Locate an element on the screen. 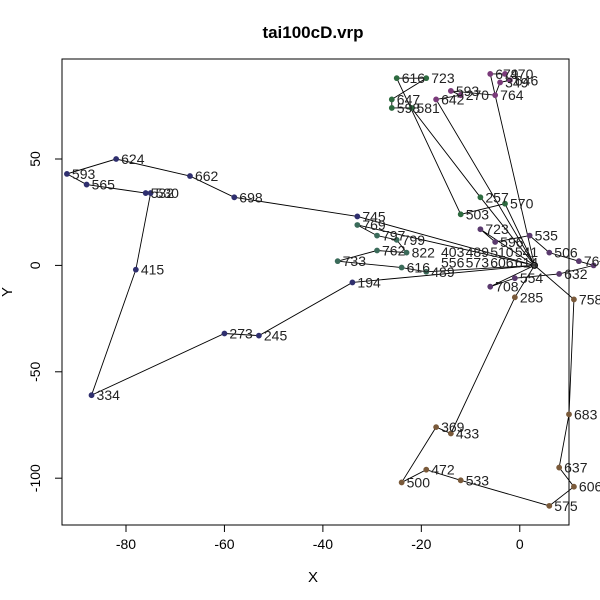 The width and height of the screenshot is (600, 600). point-label: 679 is located at coordinates (507, 74).